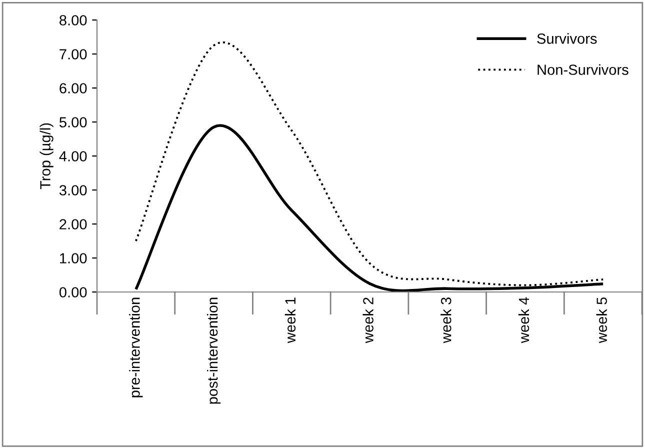 This screenshot has height=448, width=645. I want to click on y-tick-label: 0.00, so click(73, 292).